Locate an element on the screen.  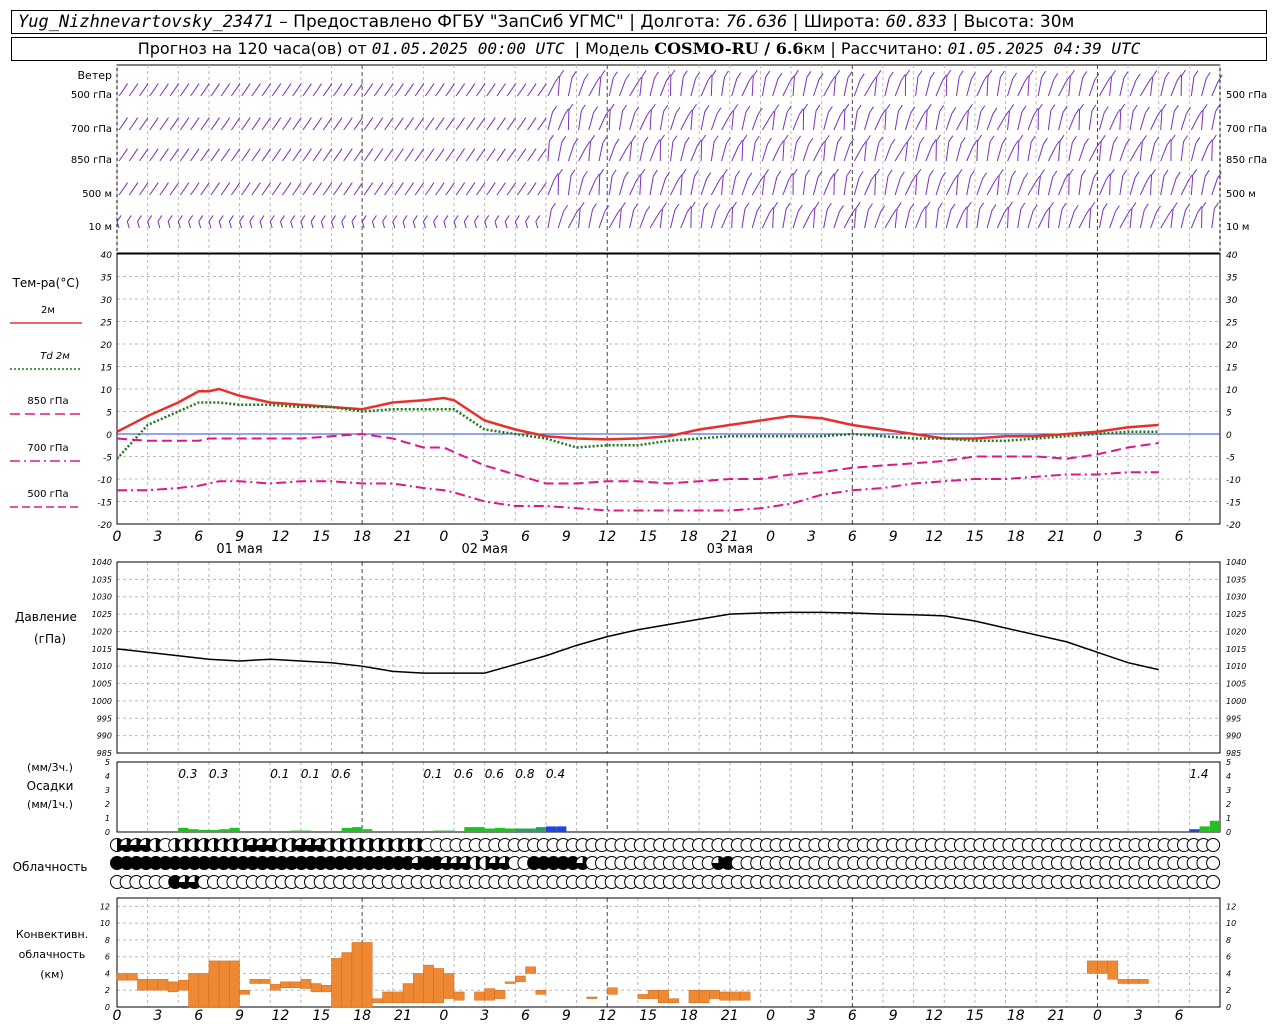
conv-x-tick: 12 is located at coordinates (934, 1016).